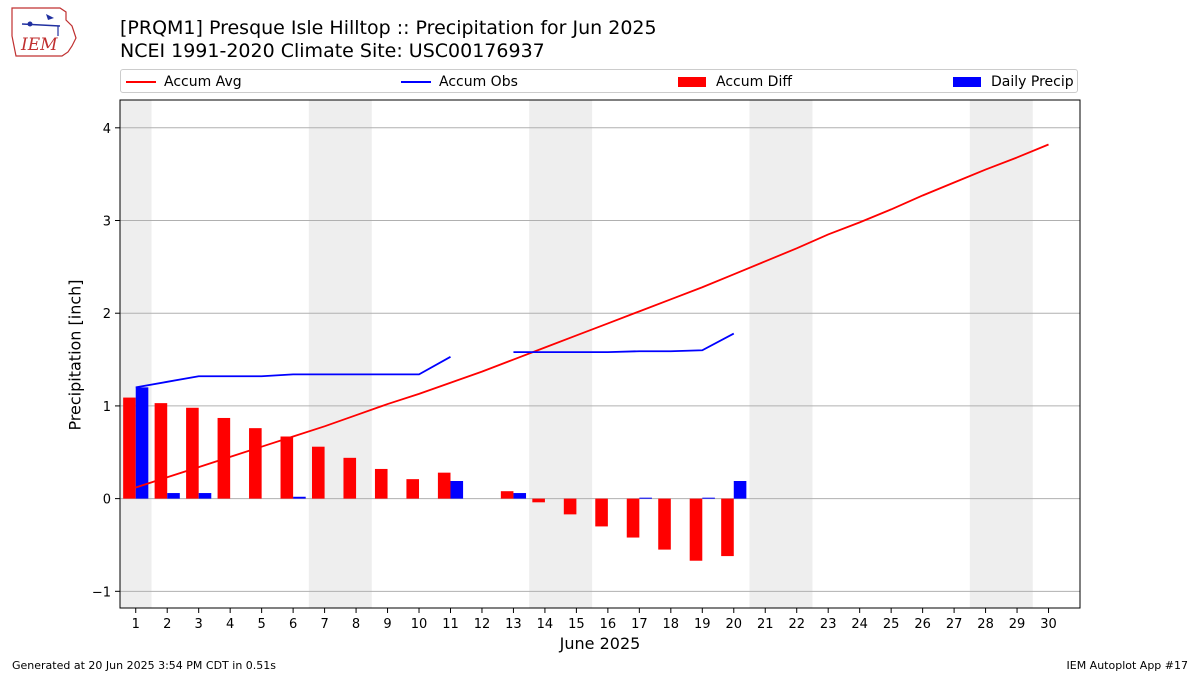  I want to click on x-tick-label: 23, so click(828, 624).